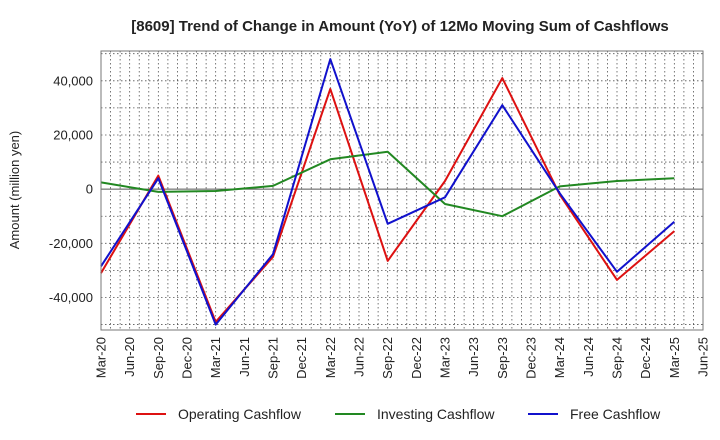  I want to click on x-tick-label: Dec-24, so click(645, 358).